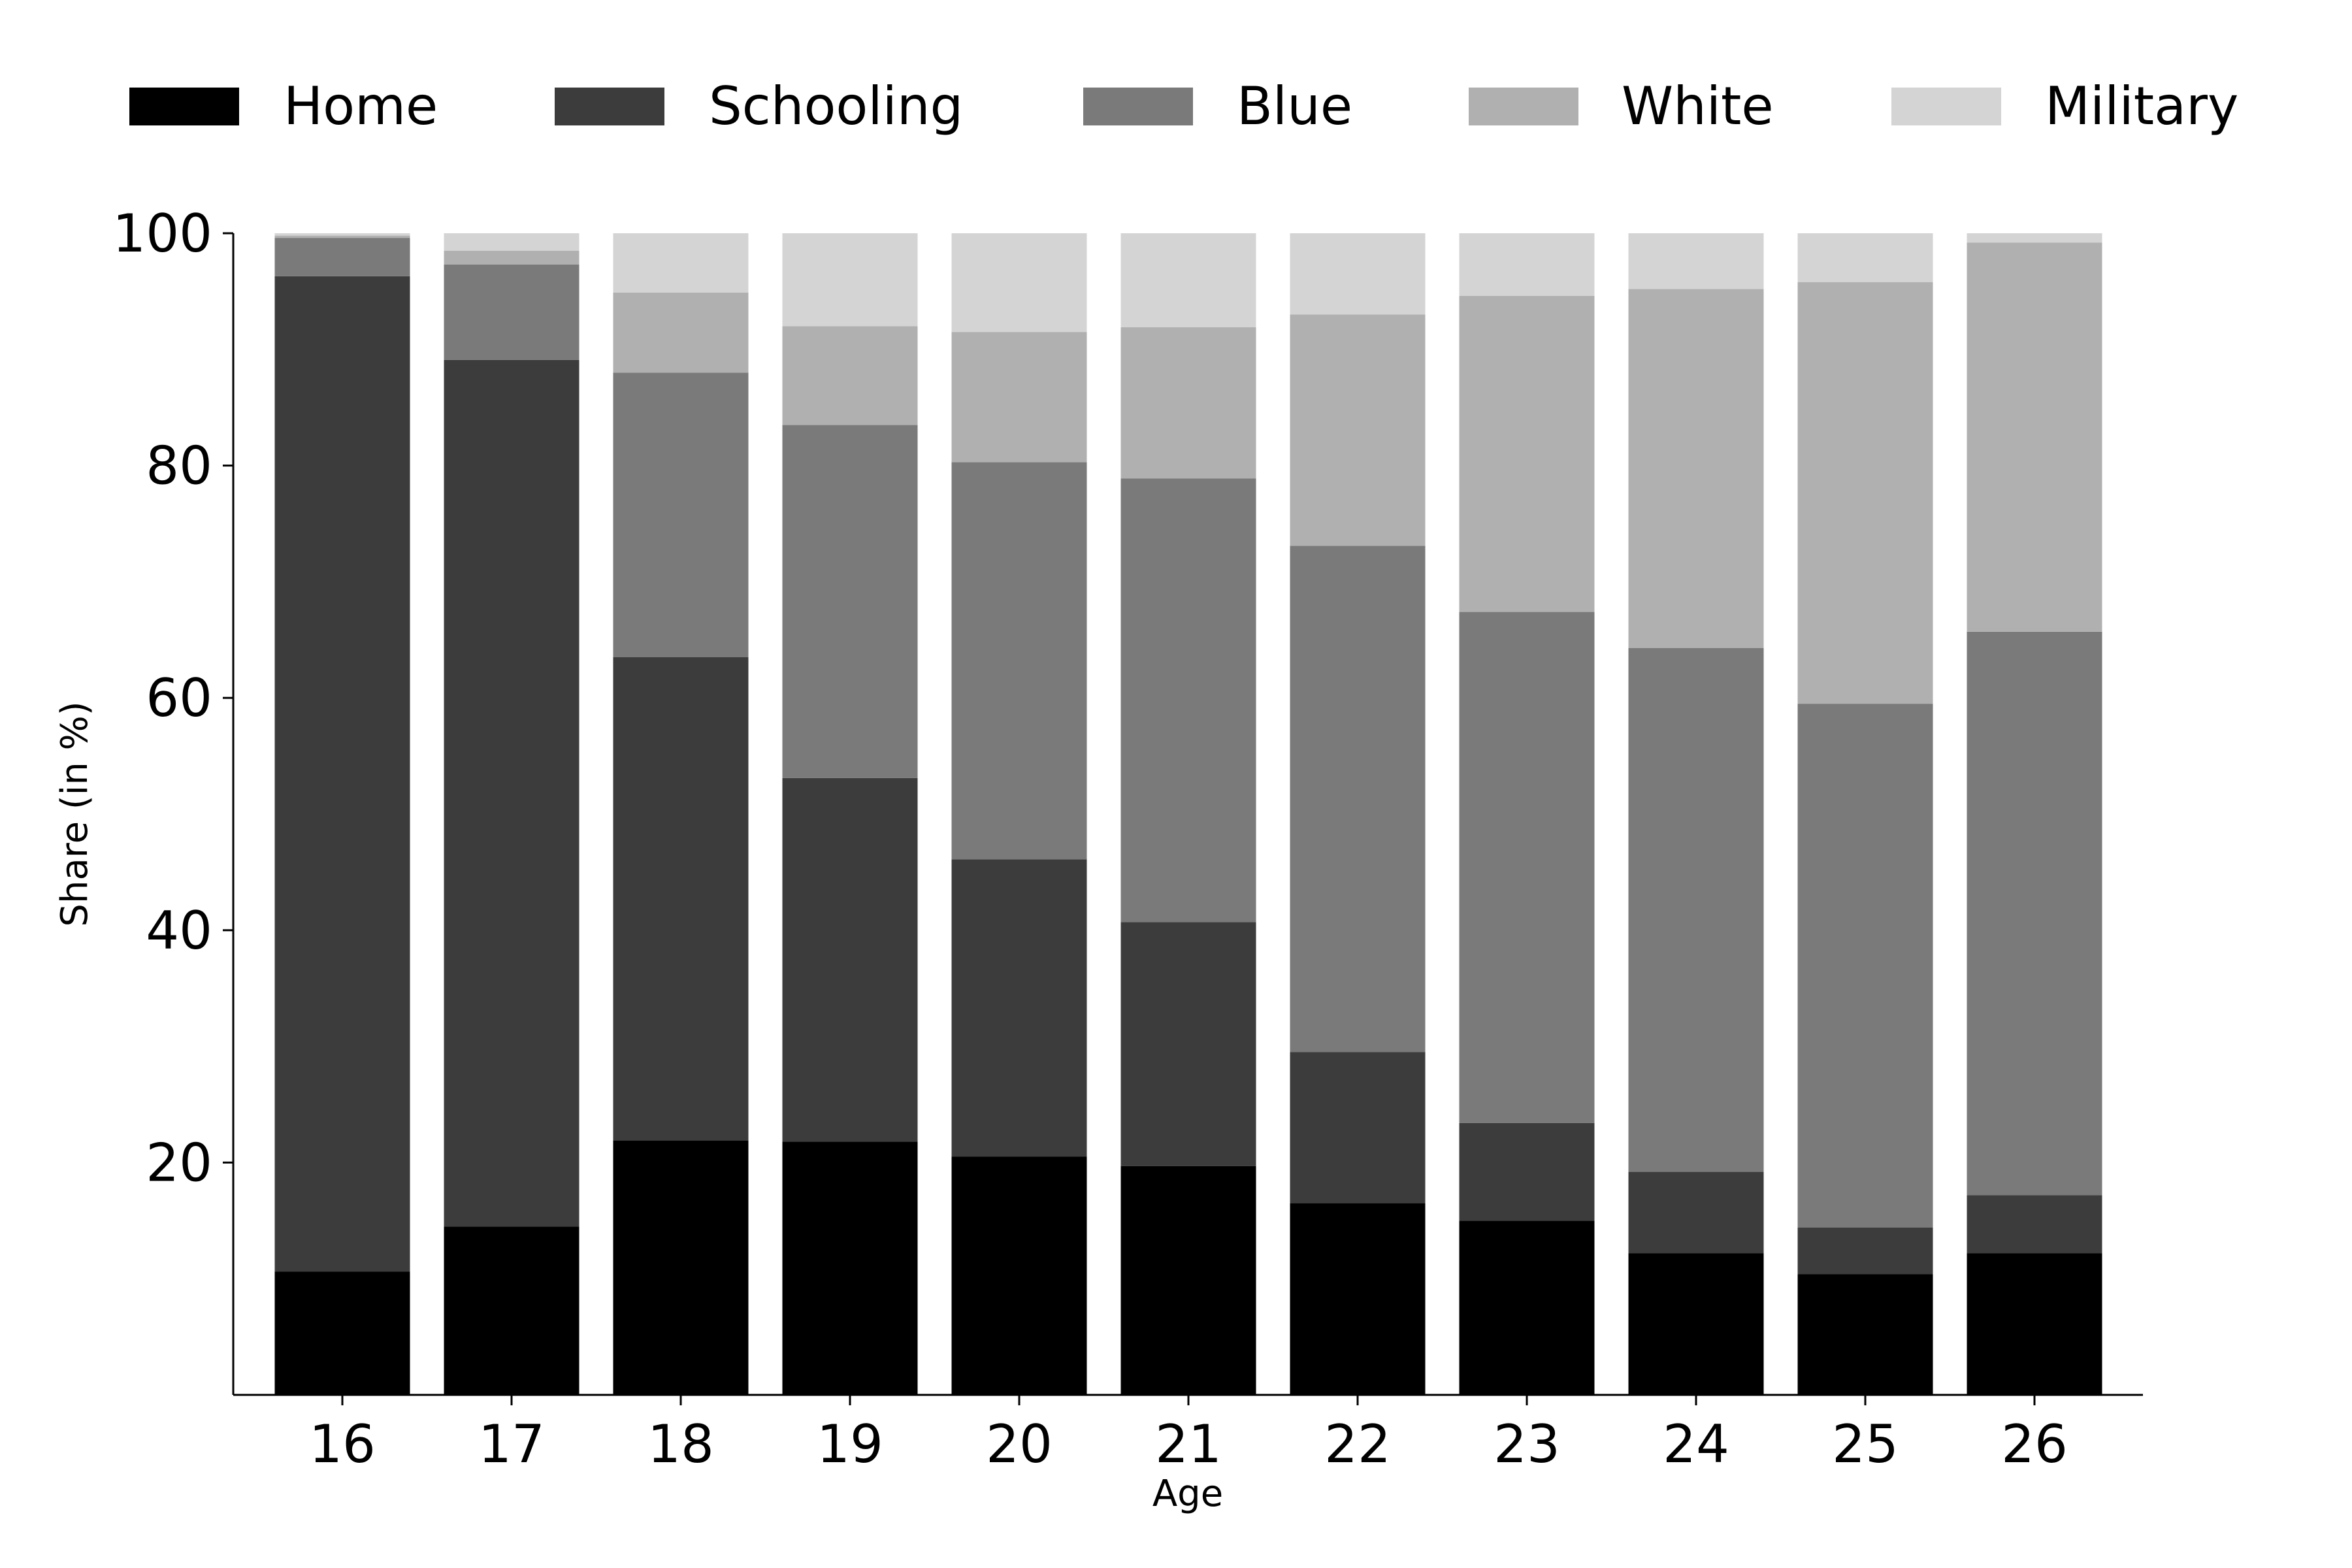  What do you see at coordinates (1523, 106) in the screenshot?
I see `legend-swatch-white` at bounding box center [1523, 106].